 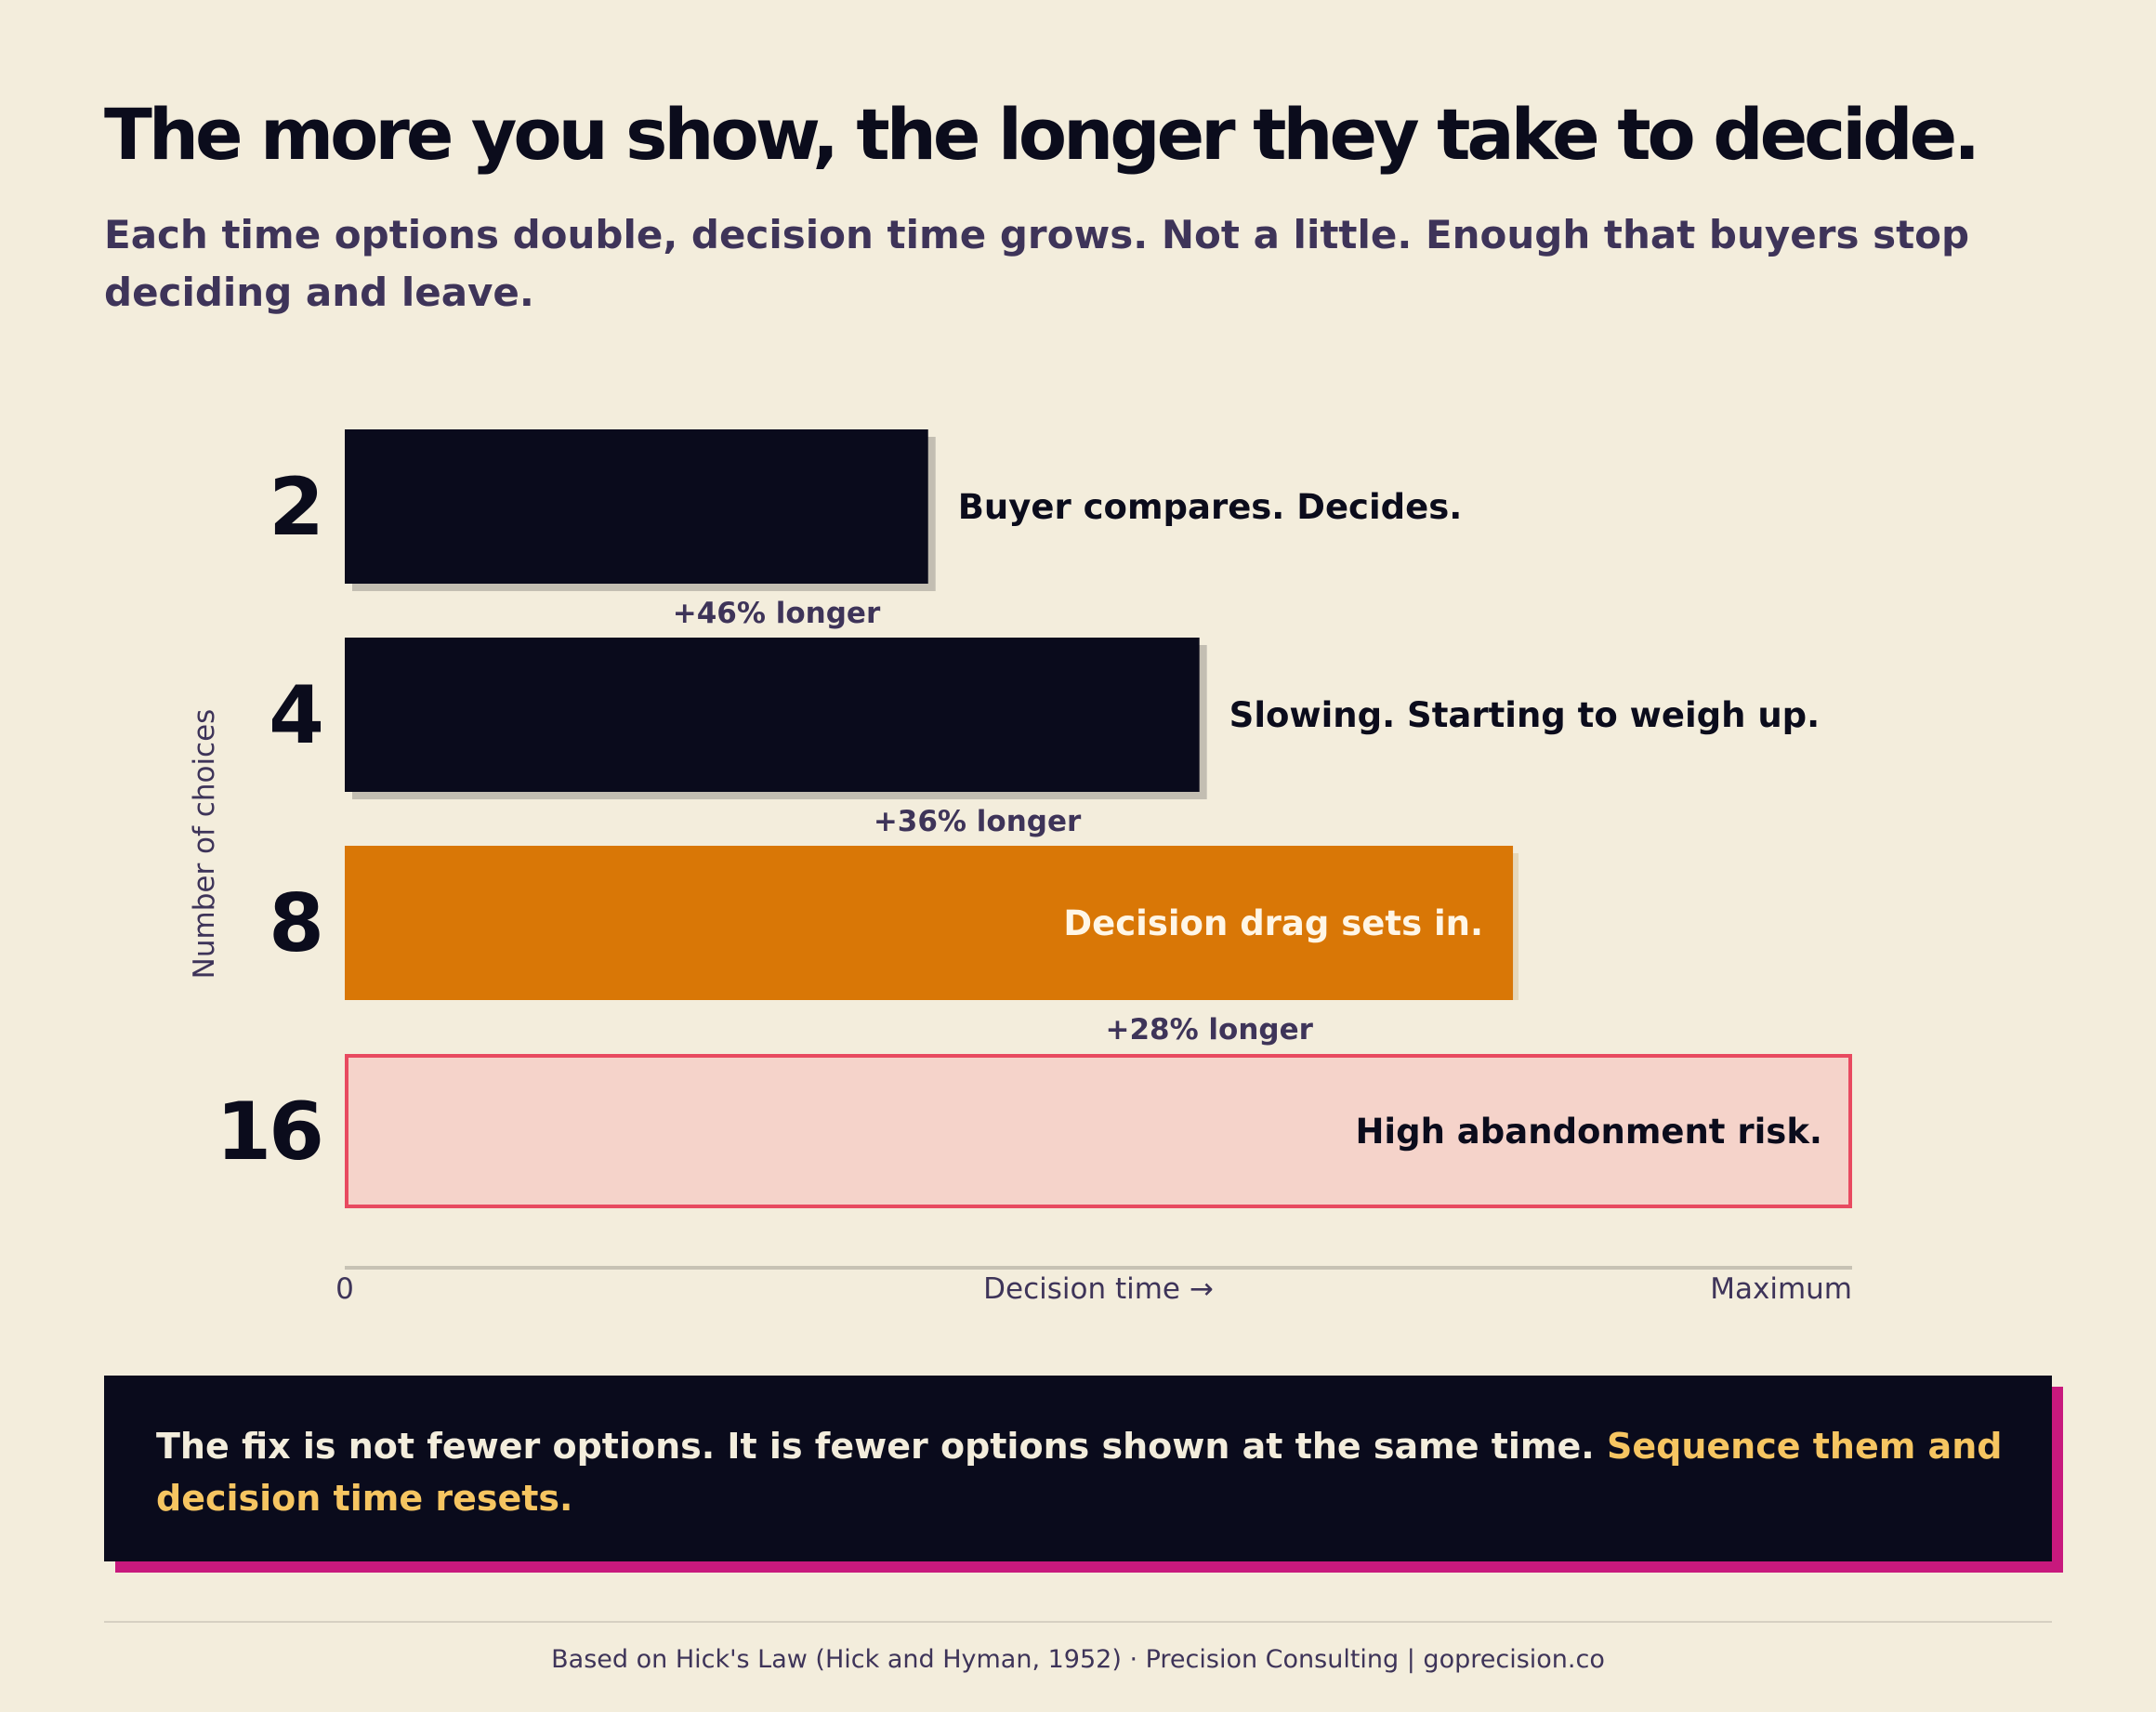 What do you see at coordinates (1588, 1132) in the screenshot?
I see `bar-annotation-16: High abandonment risk.` at bounding box center [1588, 1132].